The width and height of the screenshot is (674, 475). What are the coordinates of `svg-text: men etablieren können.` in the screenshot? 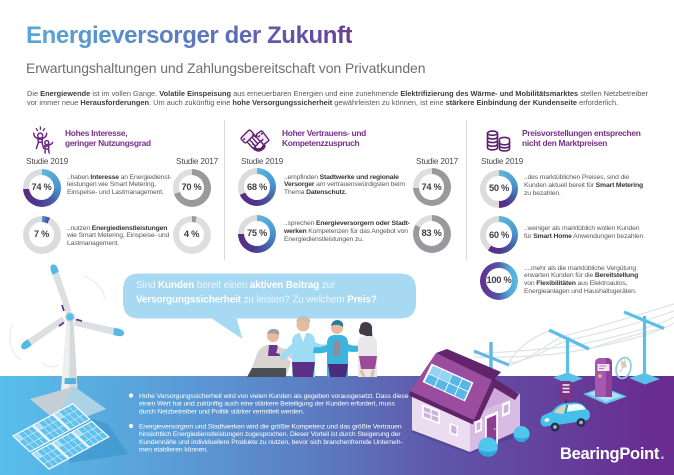 It's located at (173, 450).